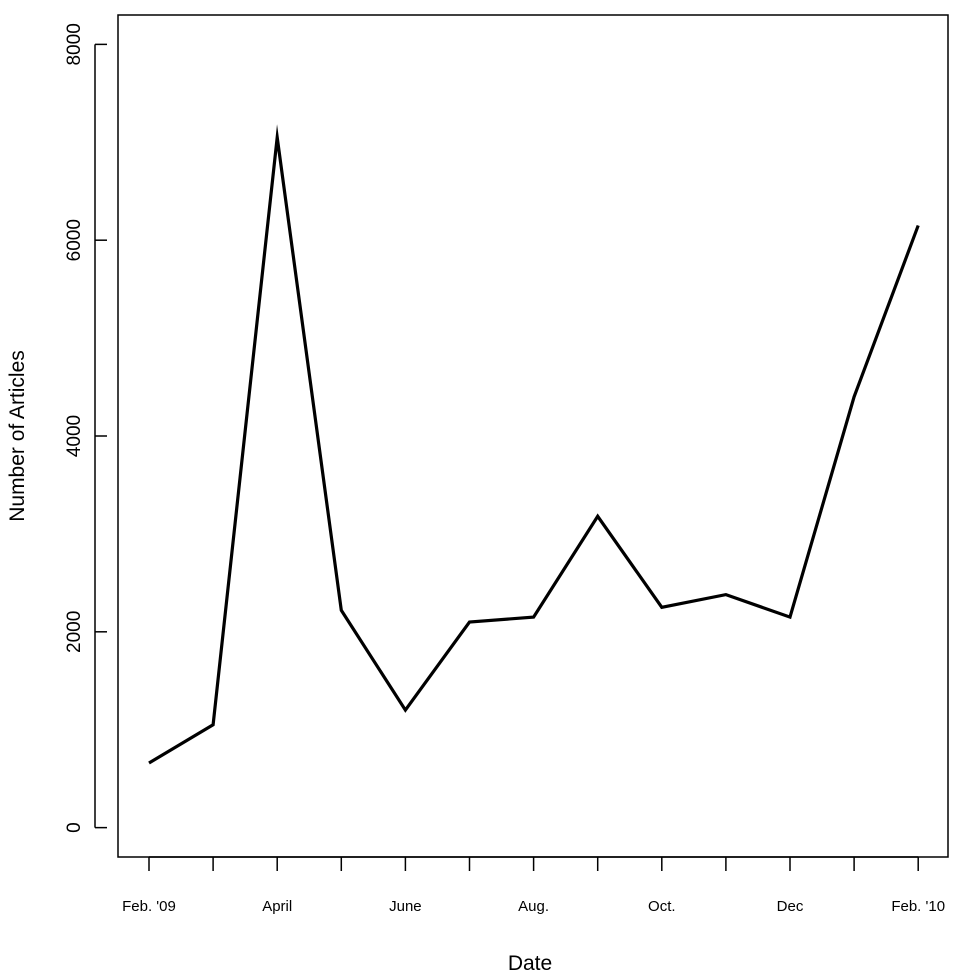  What do you see at coordinates (790, 906) in the screenshot?
I see `x-tick-label: Dec` at bounding box center [790, 906].